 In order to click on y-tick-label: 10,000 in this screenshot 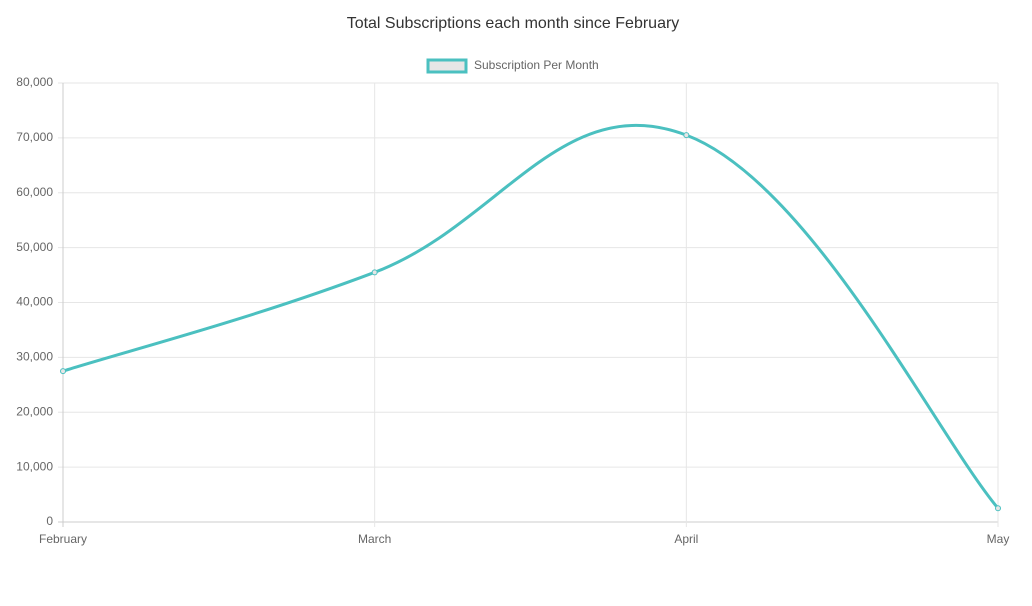, I will do `click(34, 466)`.